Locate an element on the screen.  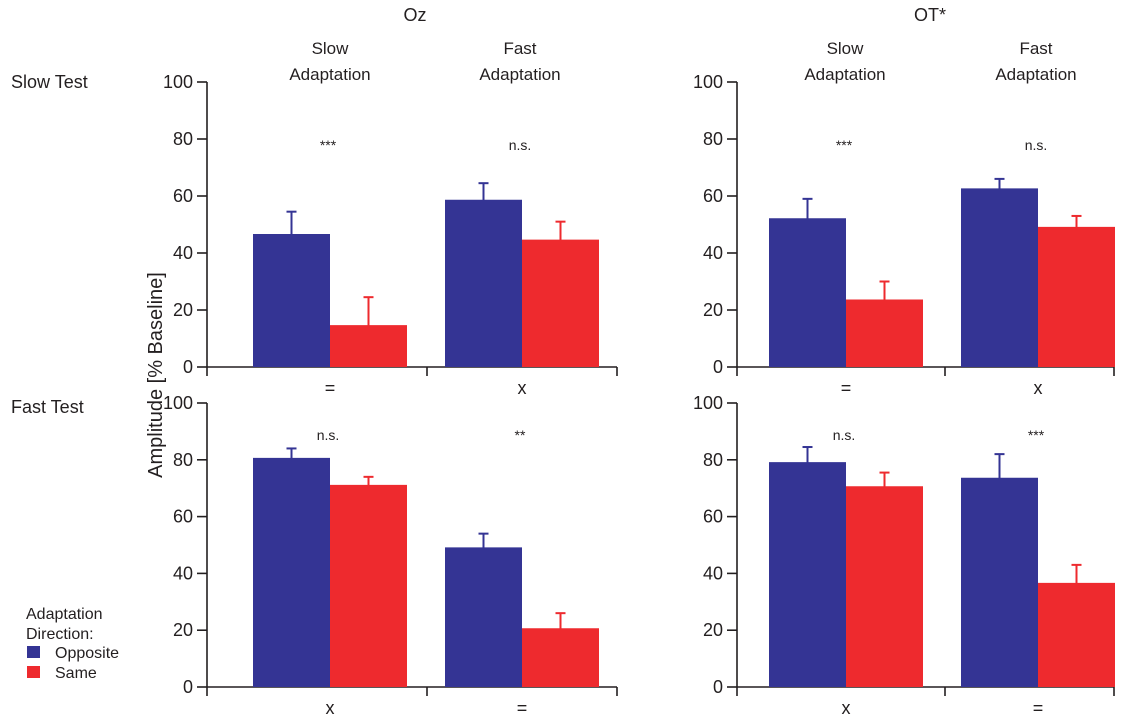
column-title-oz: Oz is located at coordinates (414, 15).